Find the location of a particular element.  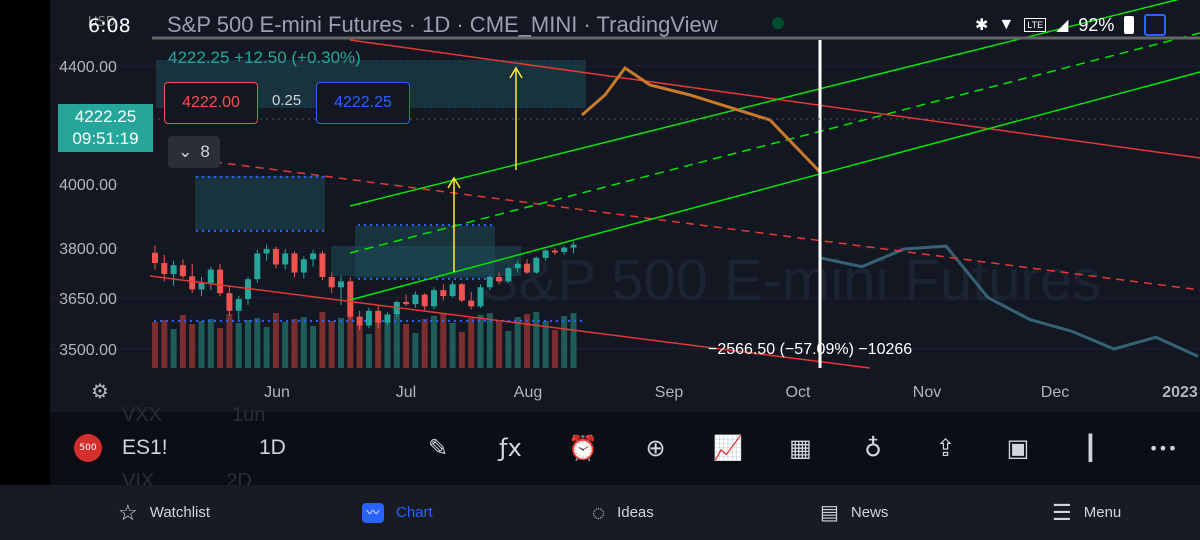

pencil-icon: ✎ is located at coordinates (438, 448).